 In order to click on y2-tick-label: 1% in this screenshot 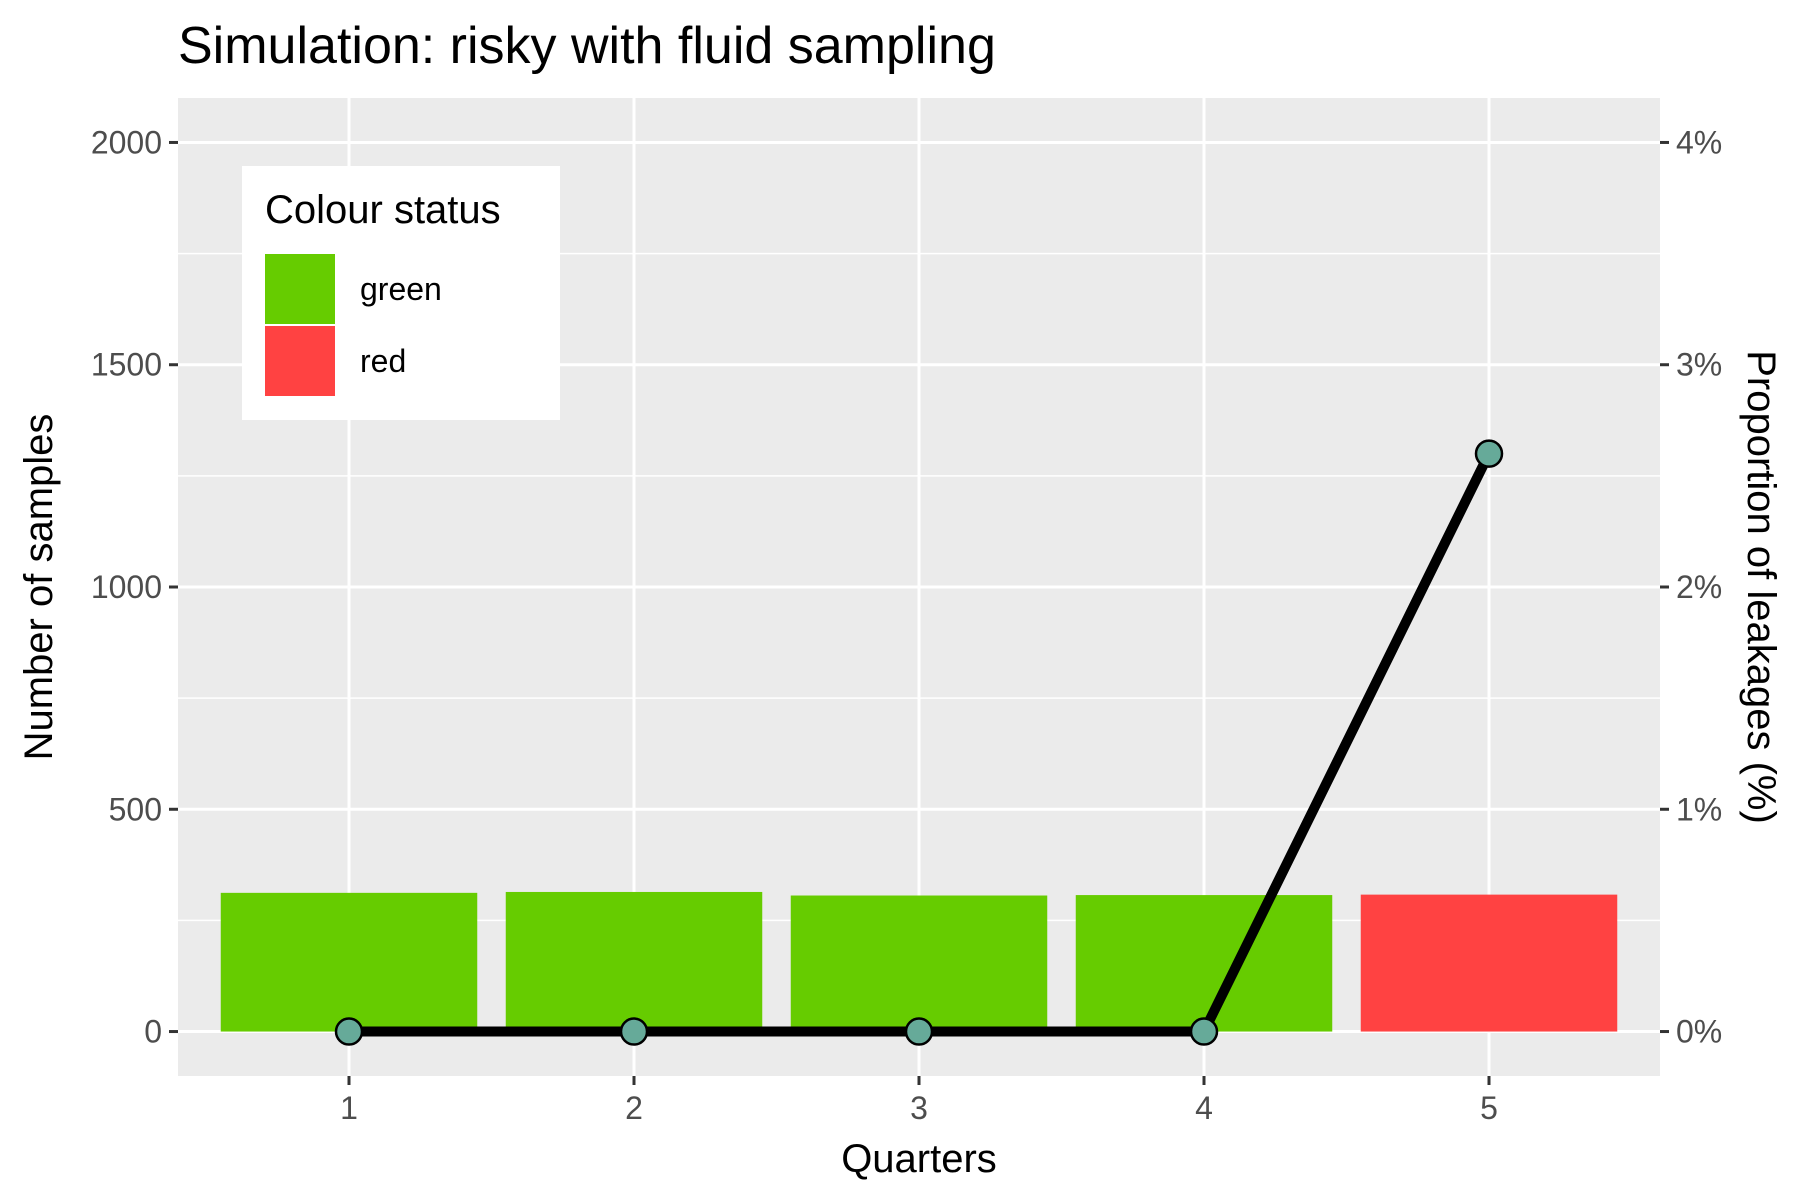, I will do `click(1699, 809)`.